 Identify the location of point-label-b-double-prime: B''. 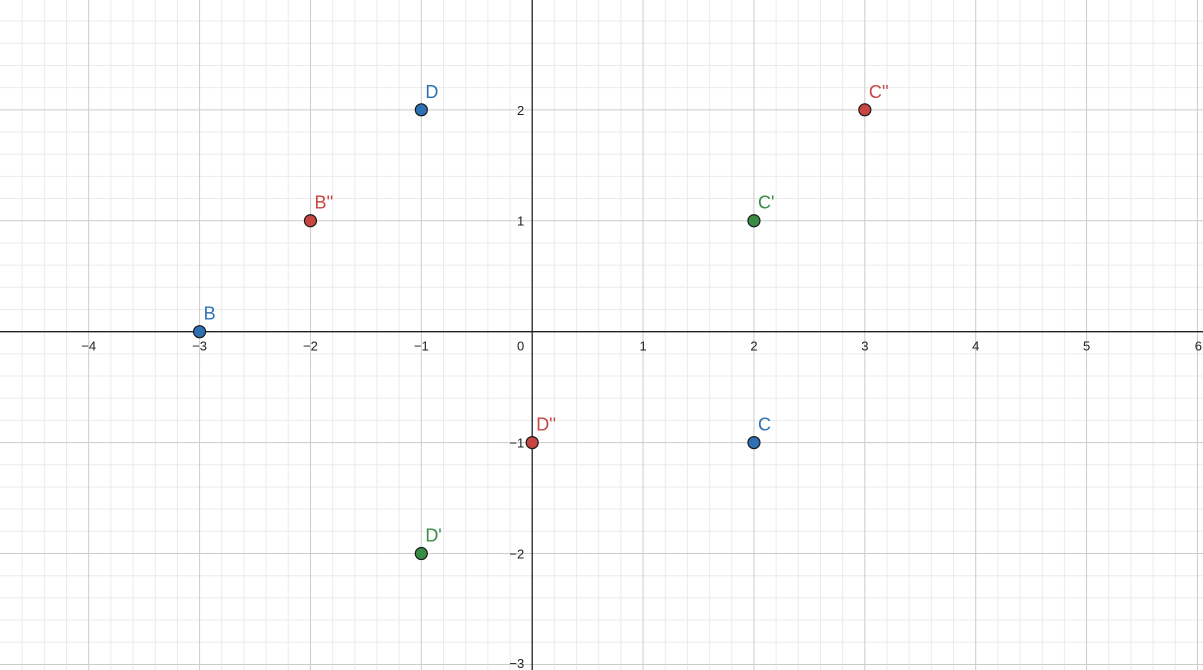
(323, 203).